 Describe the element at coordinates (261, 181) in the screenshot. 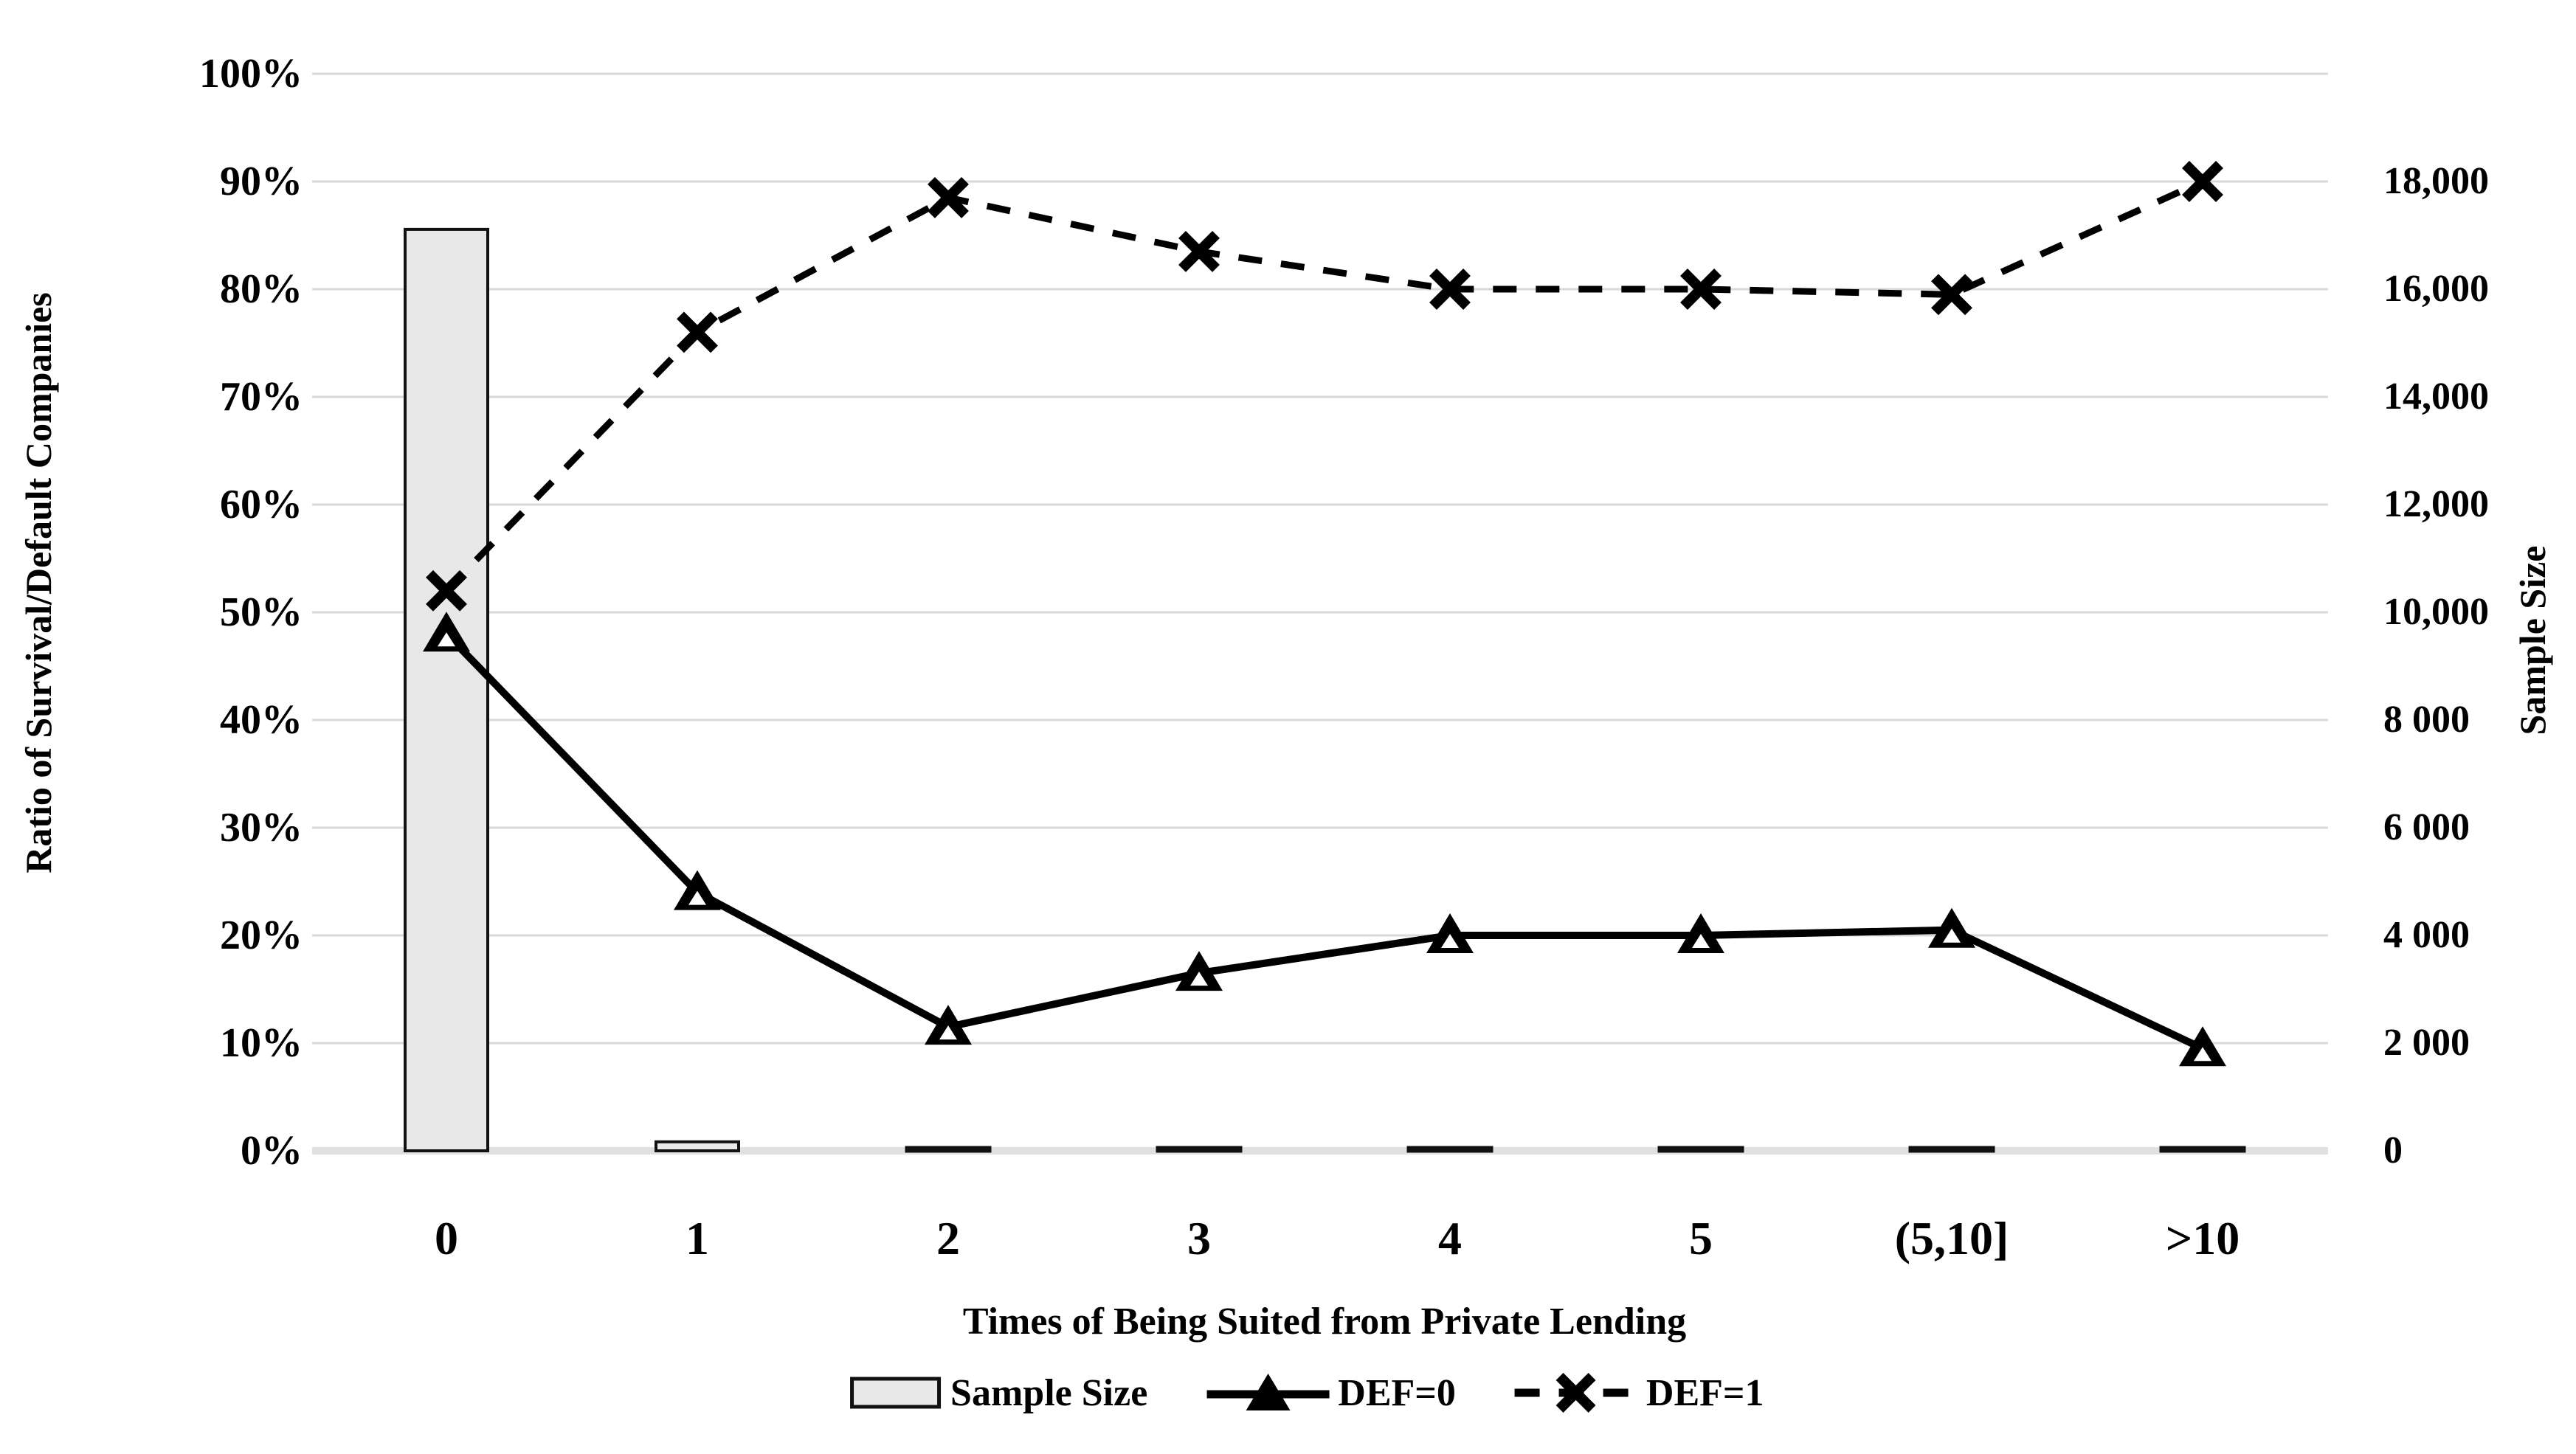

I see `y-tick-label-left: 90%` at that location.